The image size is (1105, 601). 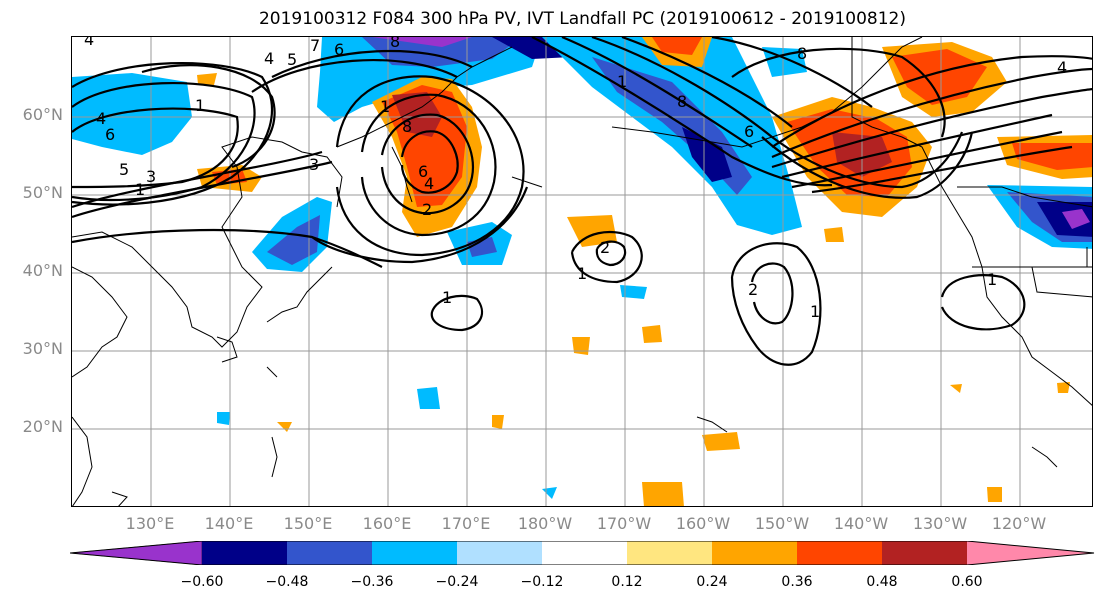 What do you see at coordinates (42, 114) in the screenshot?
I see `lat-label: 60°N` at bounding box center [42, 114].